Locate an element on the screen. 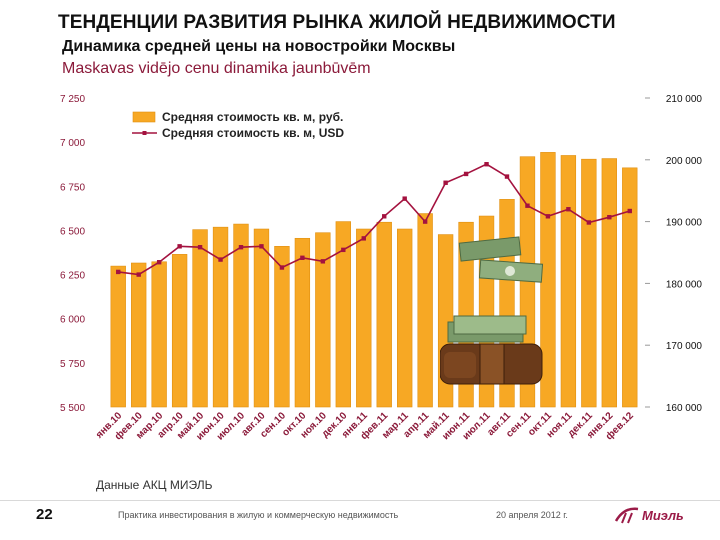 The image size is (720, 540). footer-date: 20 апреля 2012 г. is located at coordinates (532, 515).